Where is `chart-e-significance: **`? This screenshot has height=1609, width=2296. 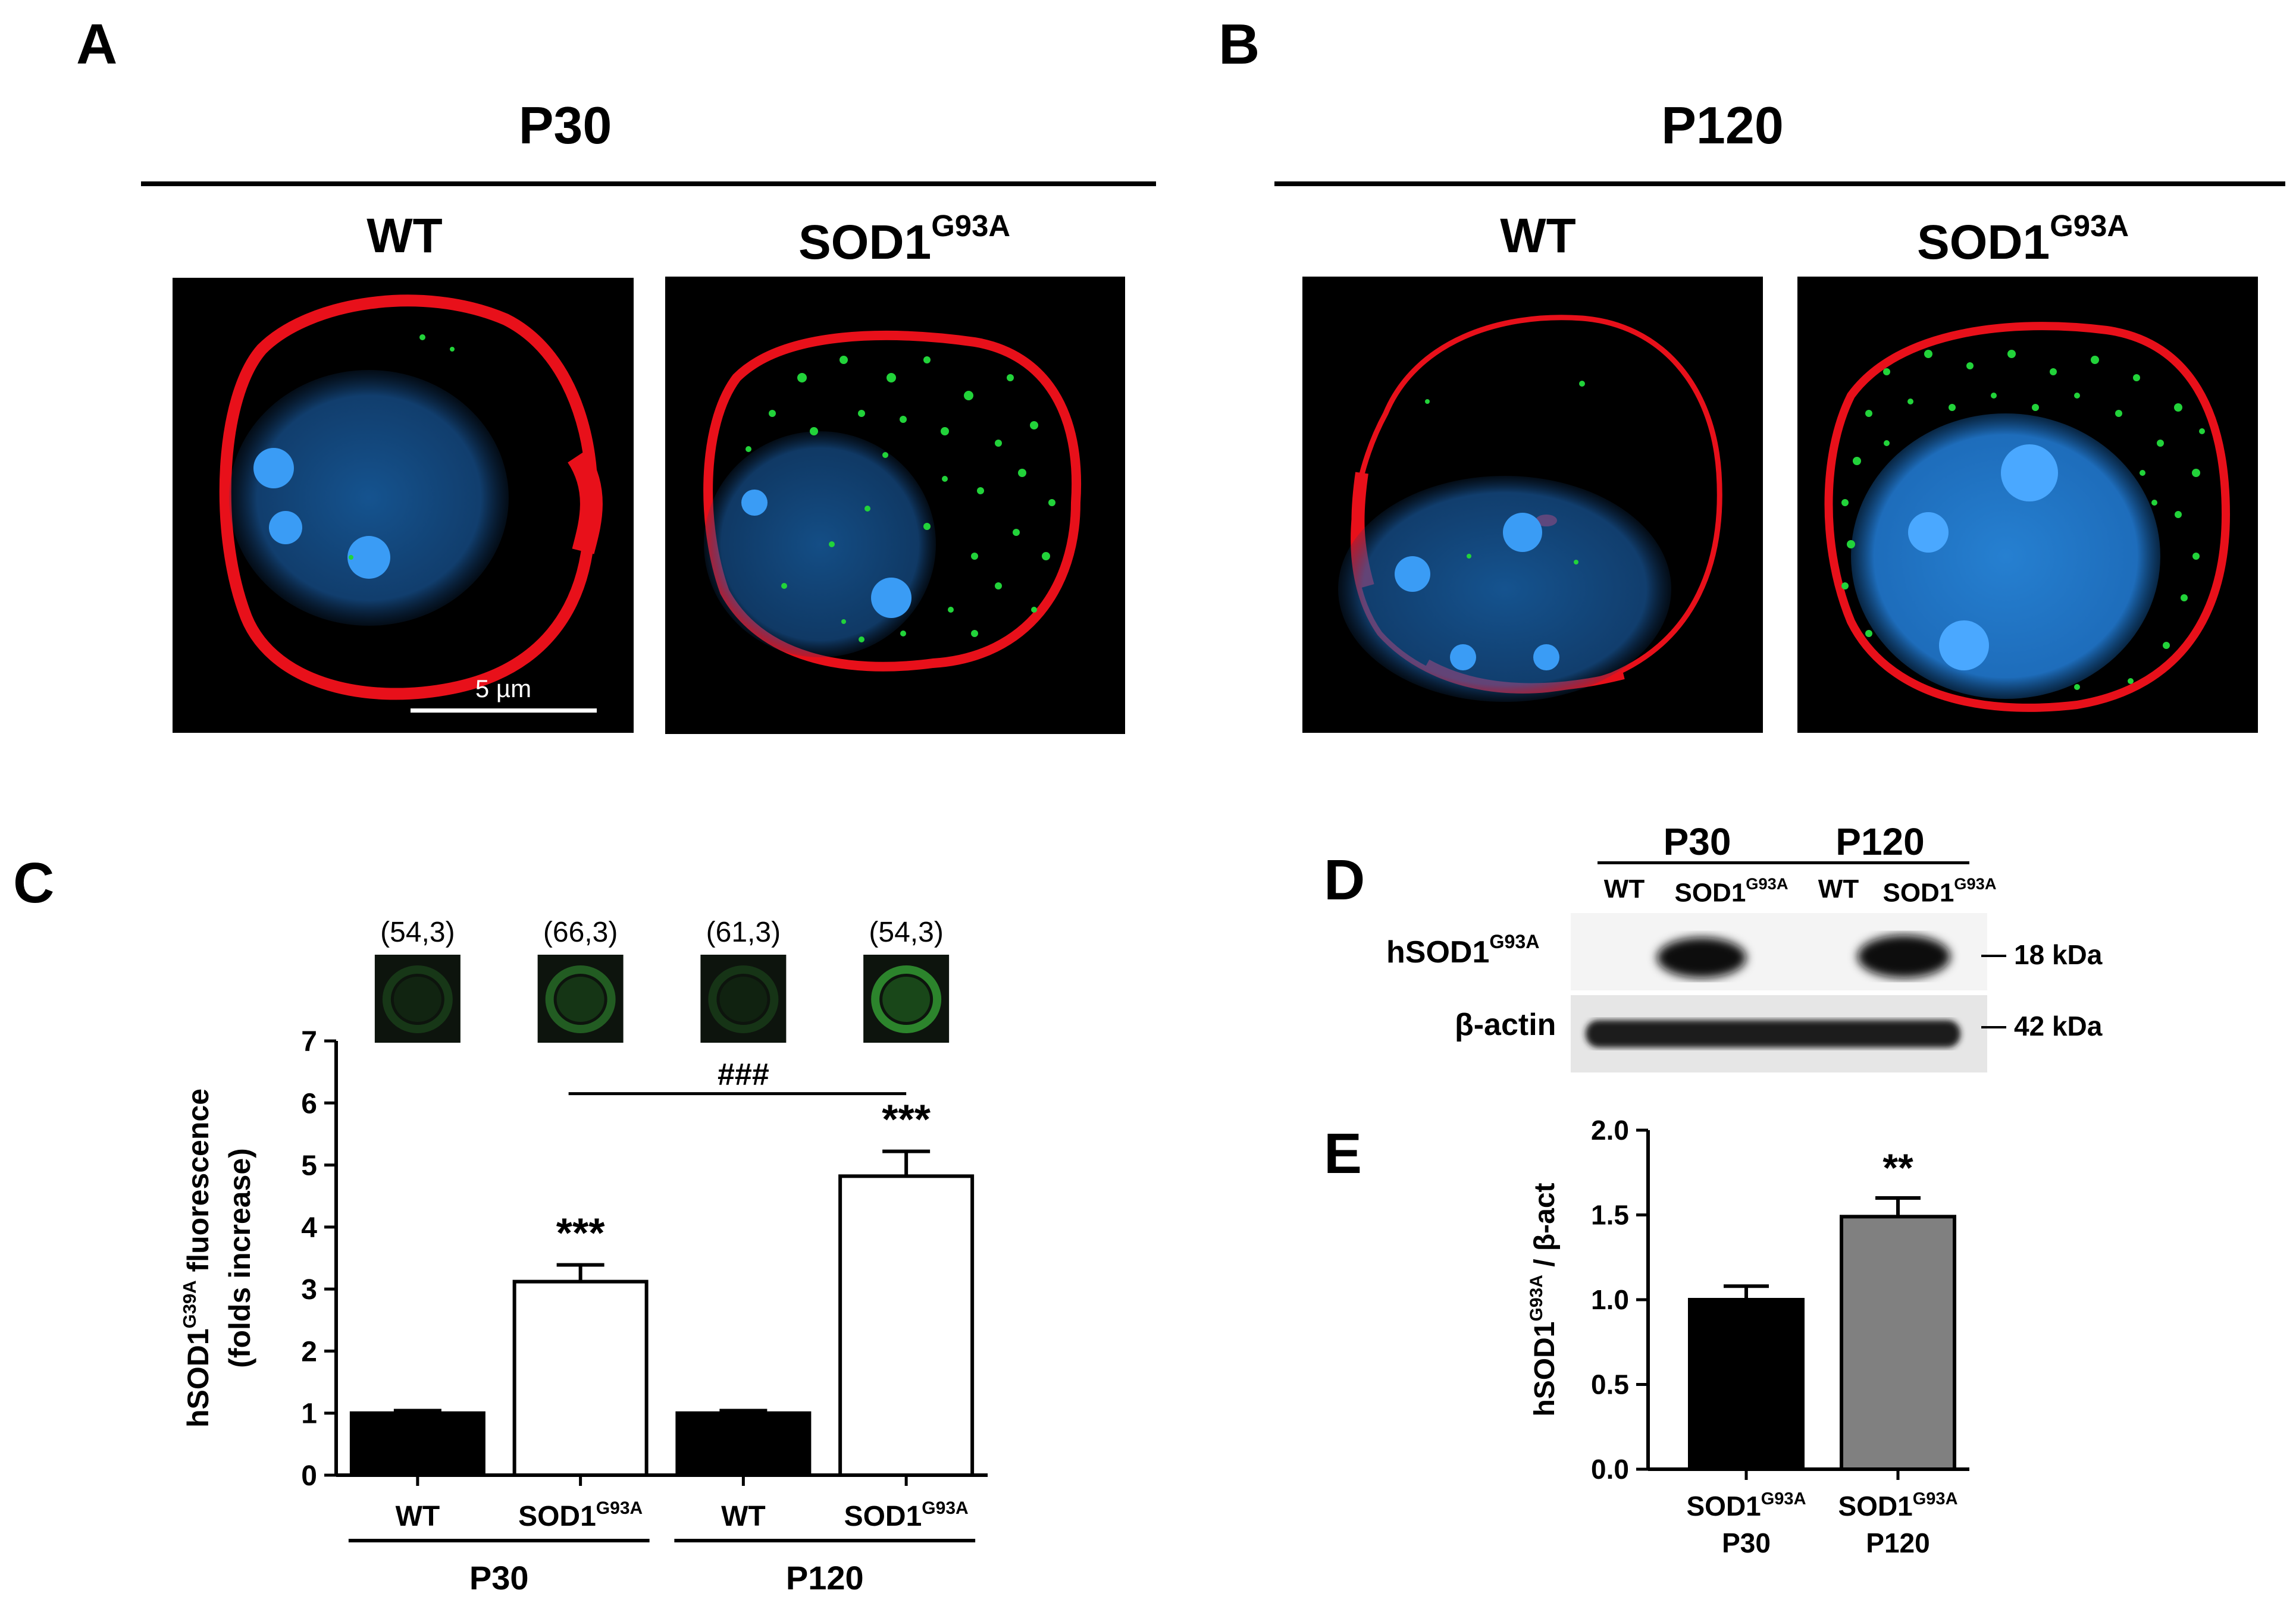 chart-e-significance: ** is located at coordinates (1897, 1168).